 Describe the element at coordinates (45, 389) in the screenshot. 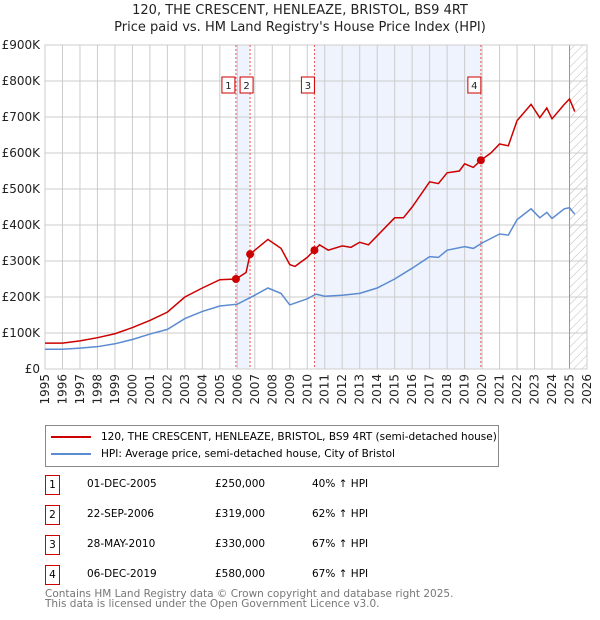

I see `x-tick-label: 1995` at that location.